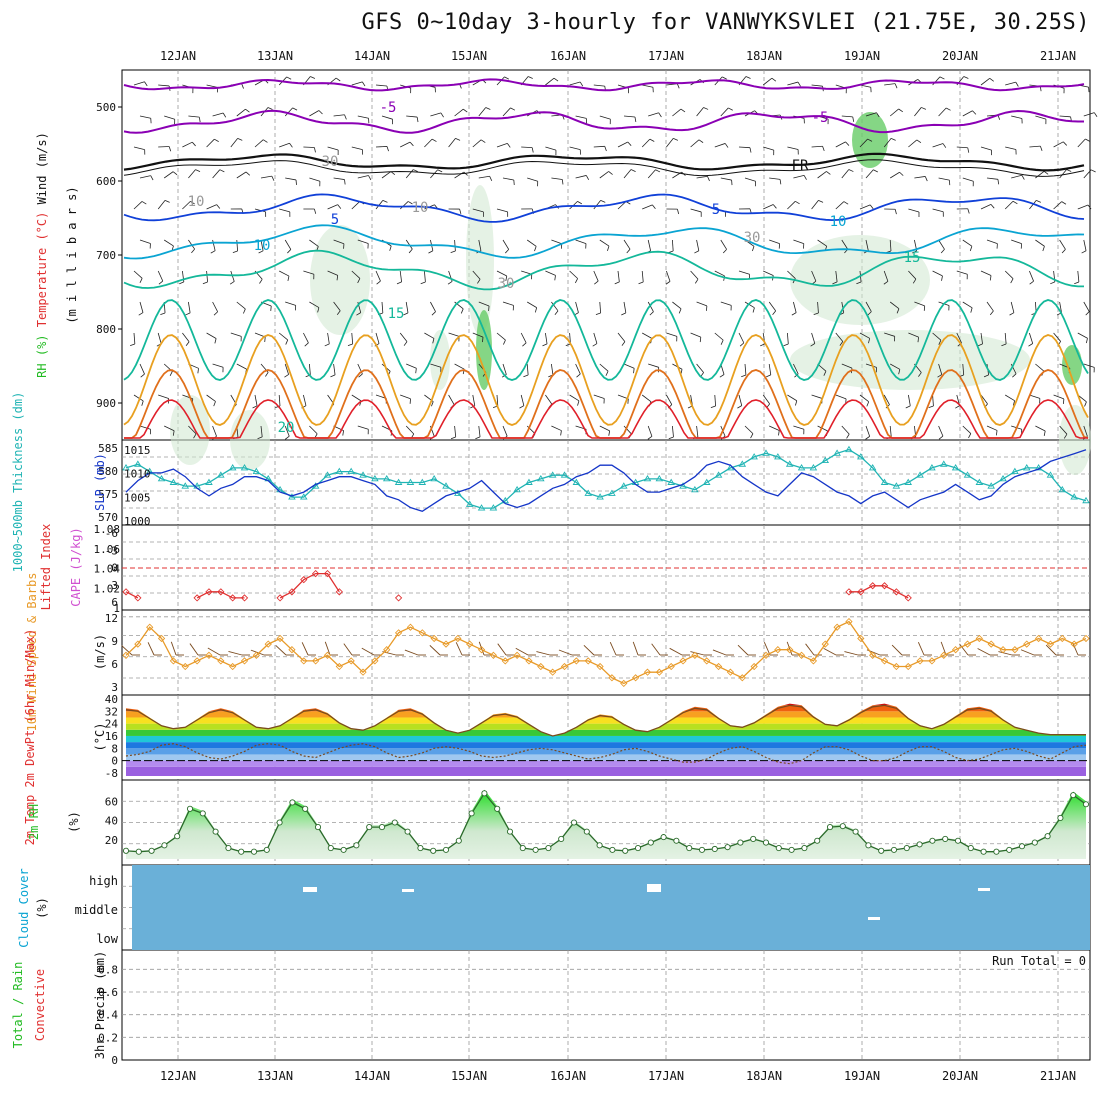 This screenshot has height=1100, width=1100. Describe the element at coordinates (606, 419) in the screenshot. I see `temperature-contour-lower` at that location.